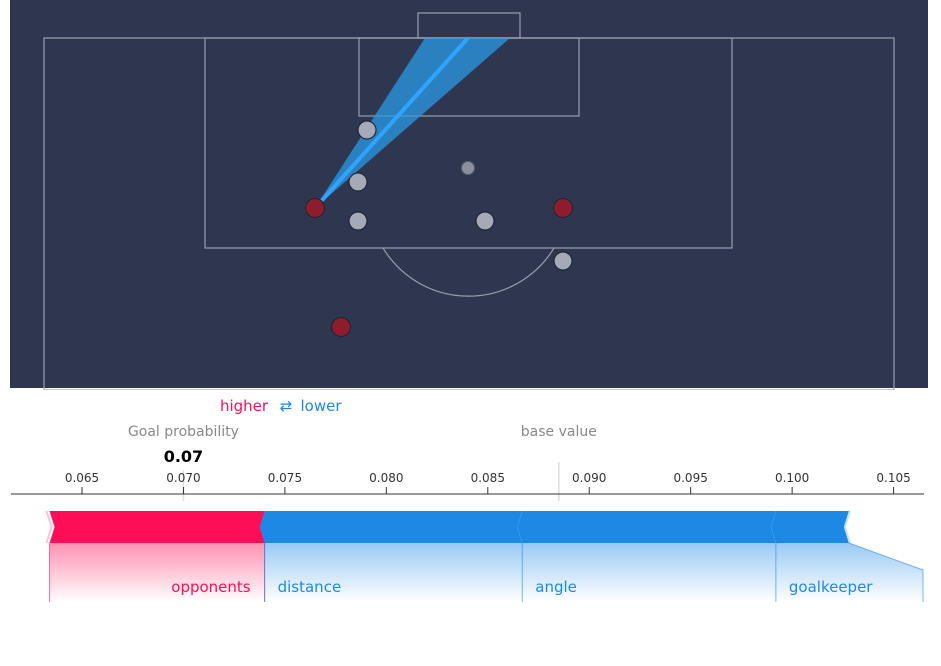 The width and height of the screenshot is (941, 666). I want to click on x-tick-label: 0.090, so click(589, 478).